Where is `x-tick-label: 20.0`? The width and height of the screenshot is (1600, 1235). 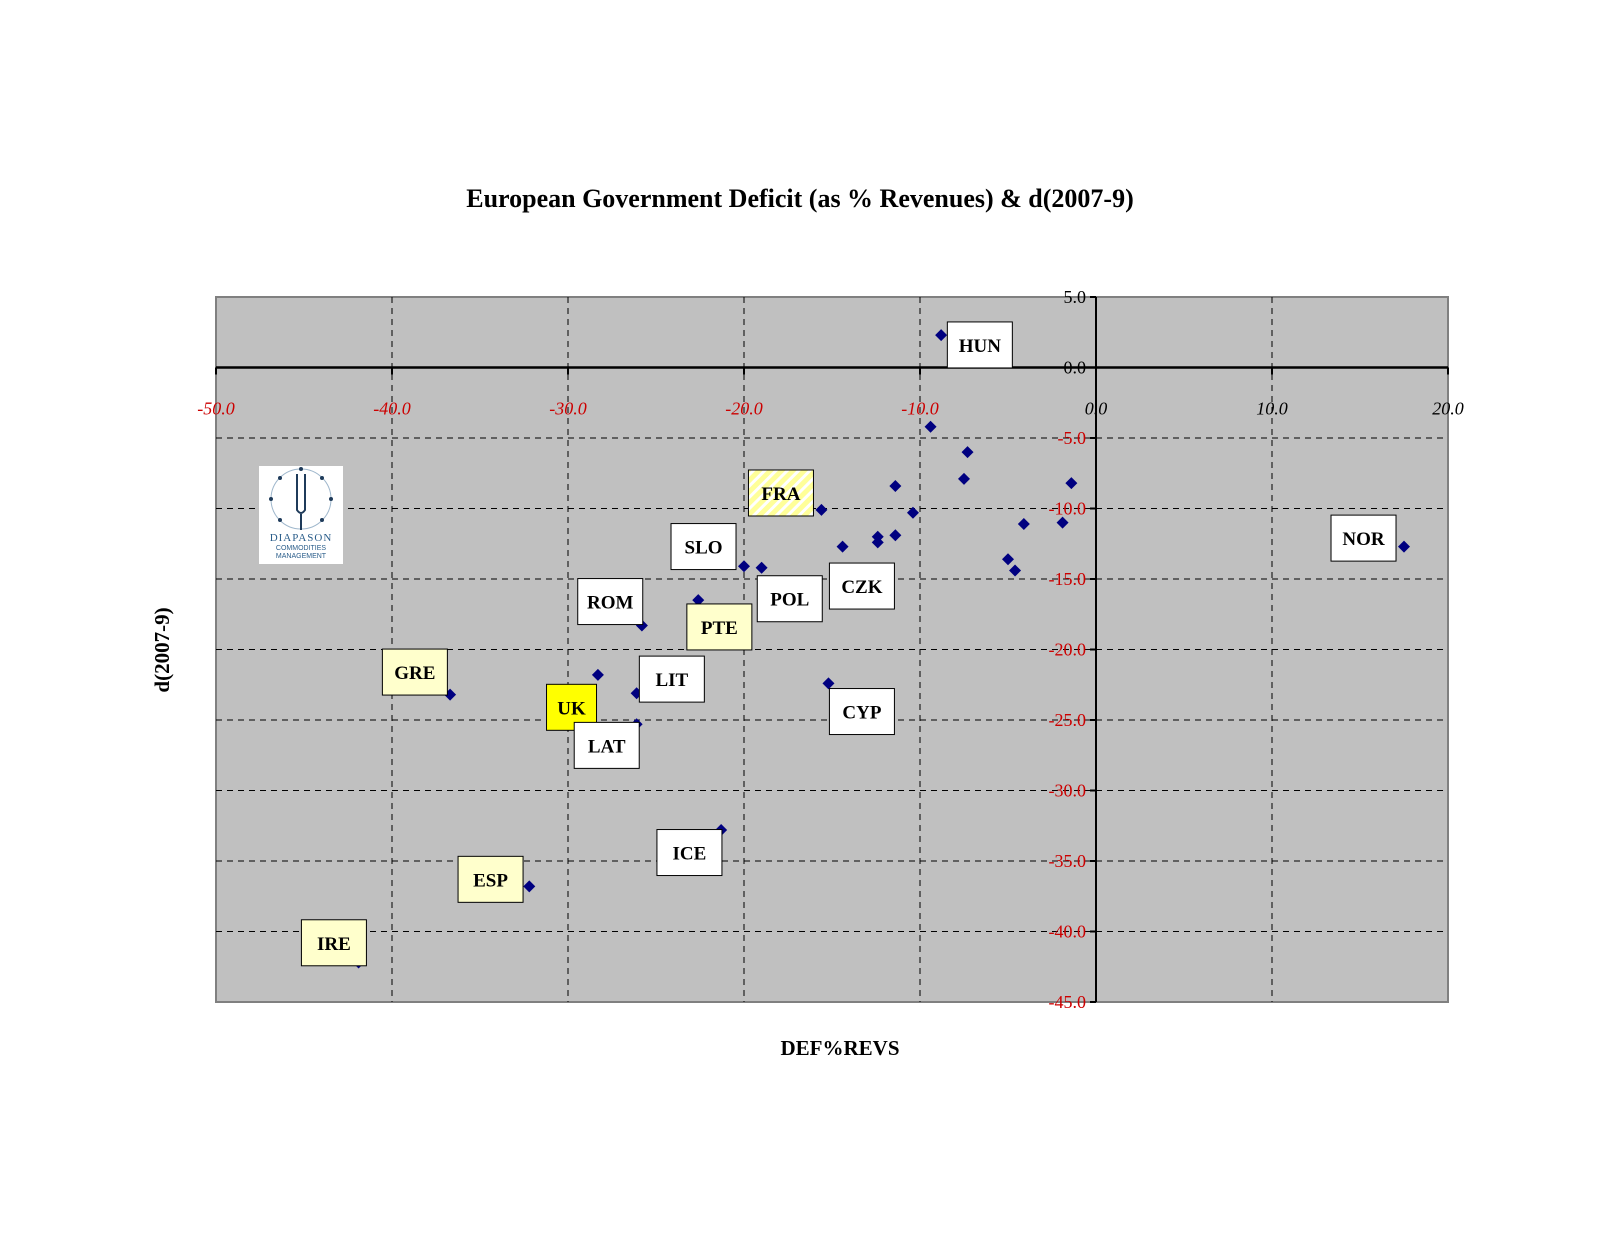 x-tick-label: 20.0 is located at coordinates (1448, 409).